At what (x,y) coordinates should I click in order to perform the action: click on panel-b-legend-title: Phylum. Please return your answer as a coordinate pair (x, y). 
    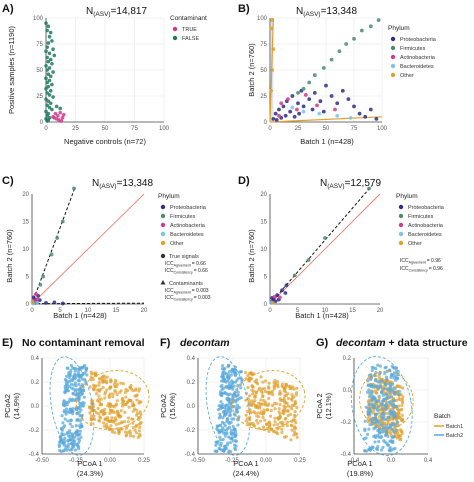
    Looking at the image, I should click on (399, 28).